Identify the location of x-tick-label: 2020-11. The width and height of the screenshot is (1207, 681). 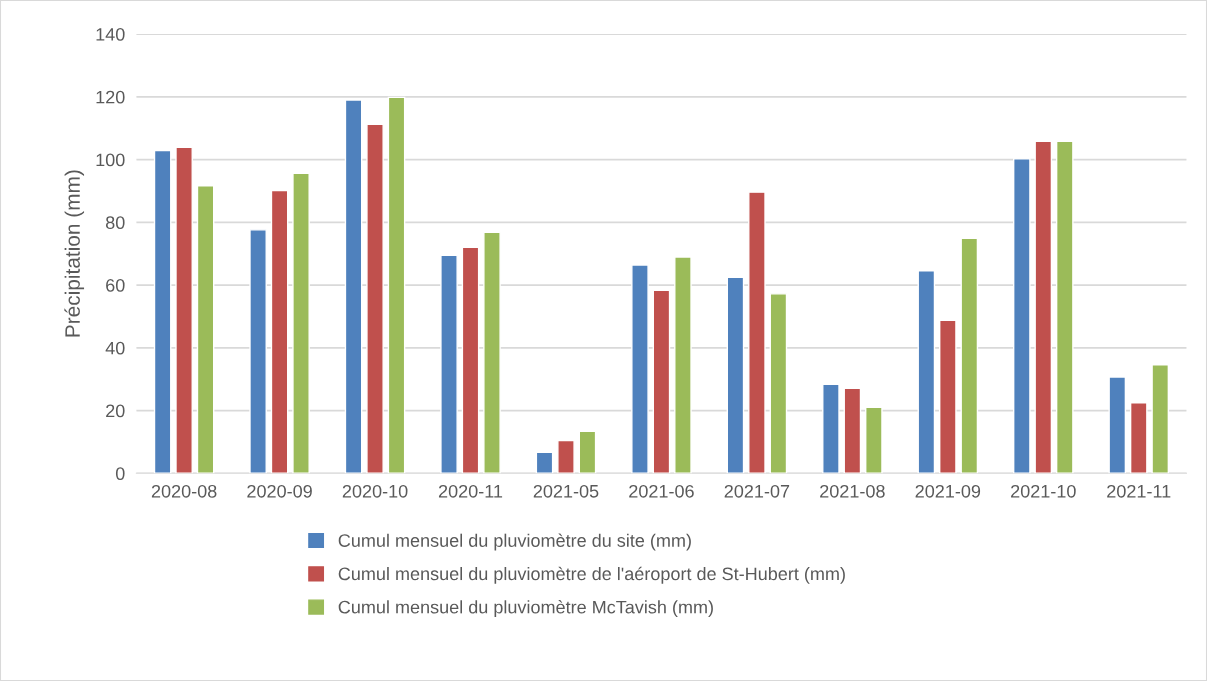
(470, 491).